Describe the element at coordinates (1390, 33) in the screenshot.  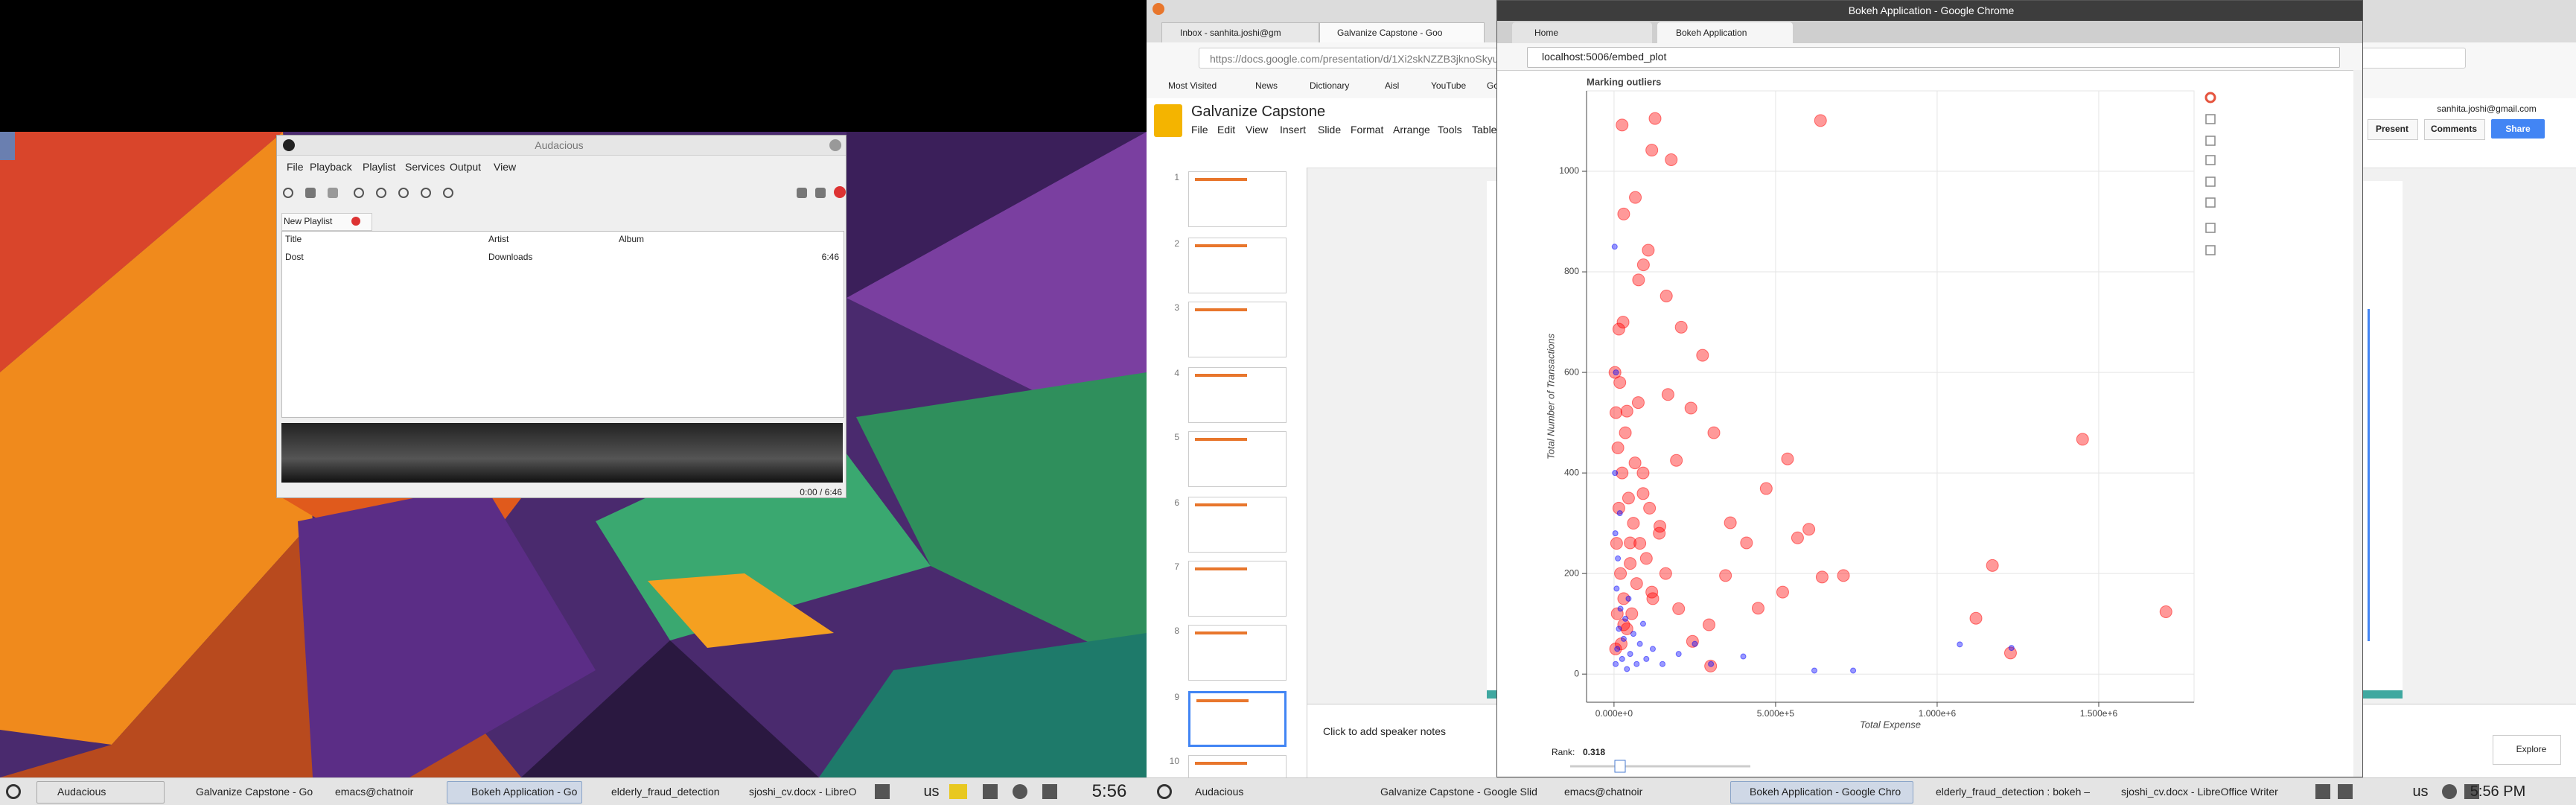
I see `tab-label: Galvanize Capstone - Goo` at that location.